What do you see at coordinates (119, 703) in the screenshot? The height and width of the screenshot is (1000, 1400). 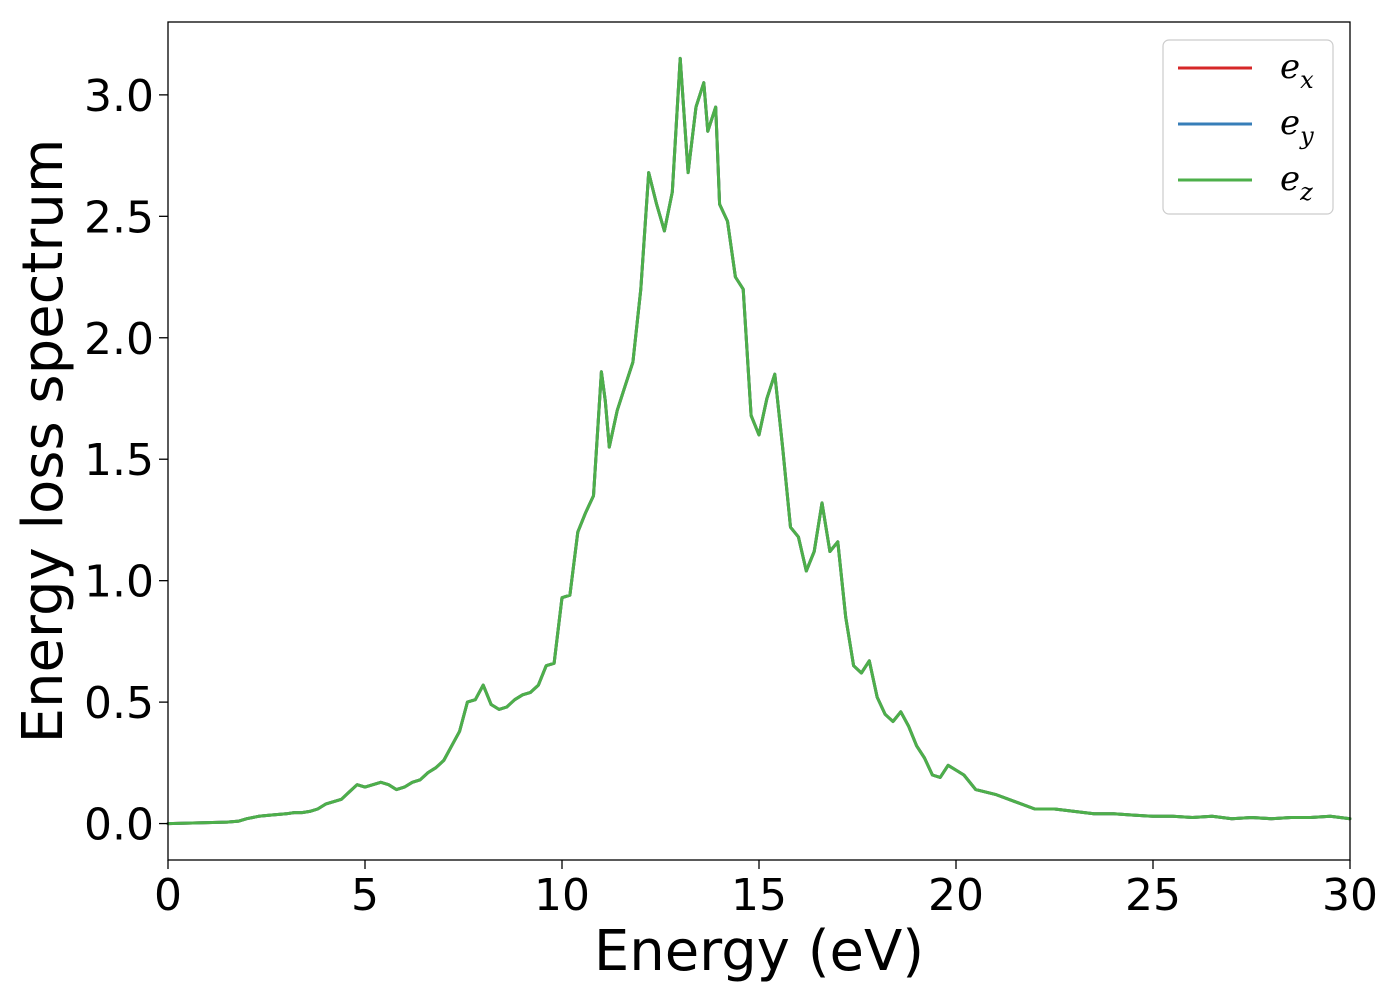 I see `y-tick-label: 0.5` at bounding box center [119, 703].